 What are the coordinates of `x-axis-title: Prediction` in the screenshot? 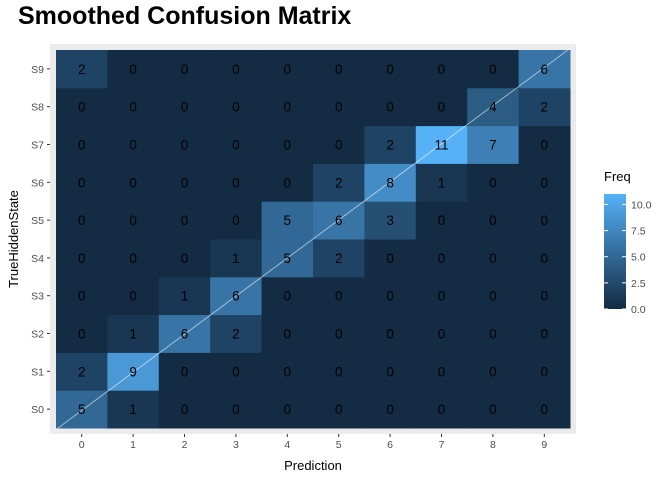 It's located at (313, 465).